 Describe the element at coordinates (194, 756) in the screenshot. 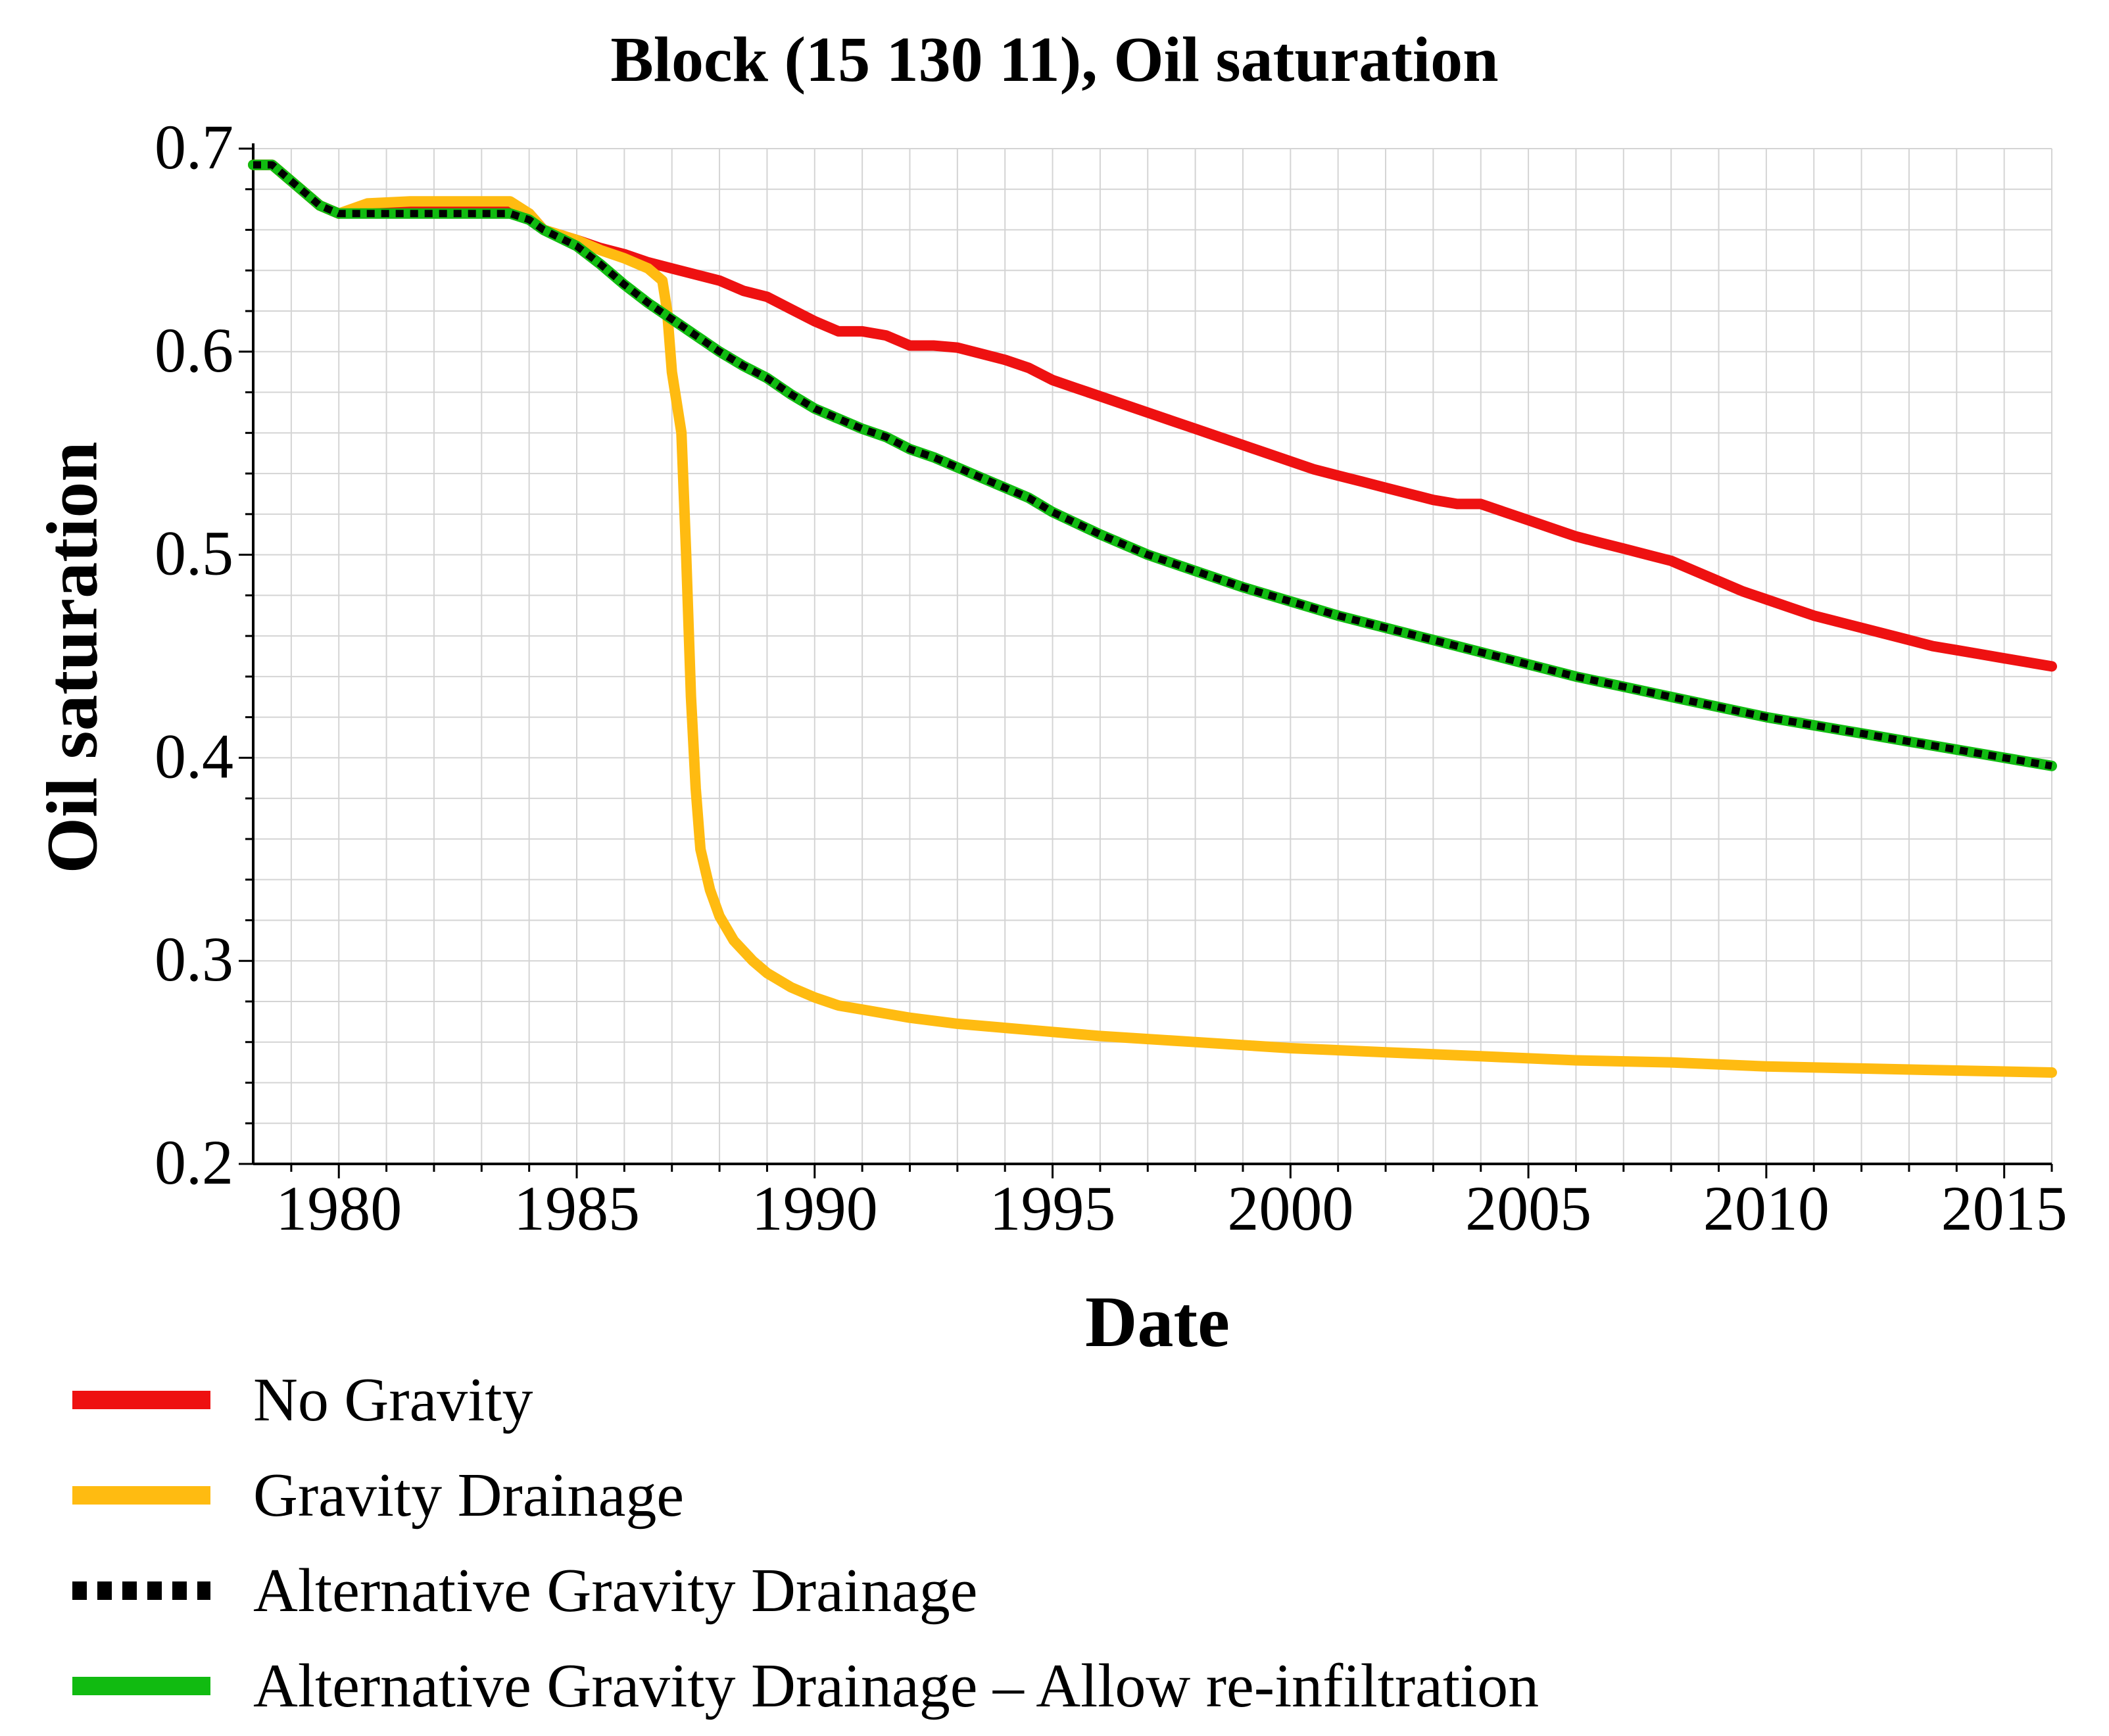

I see `y-tick-label: 0.4` at that location.